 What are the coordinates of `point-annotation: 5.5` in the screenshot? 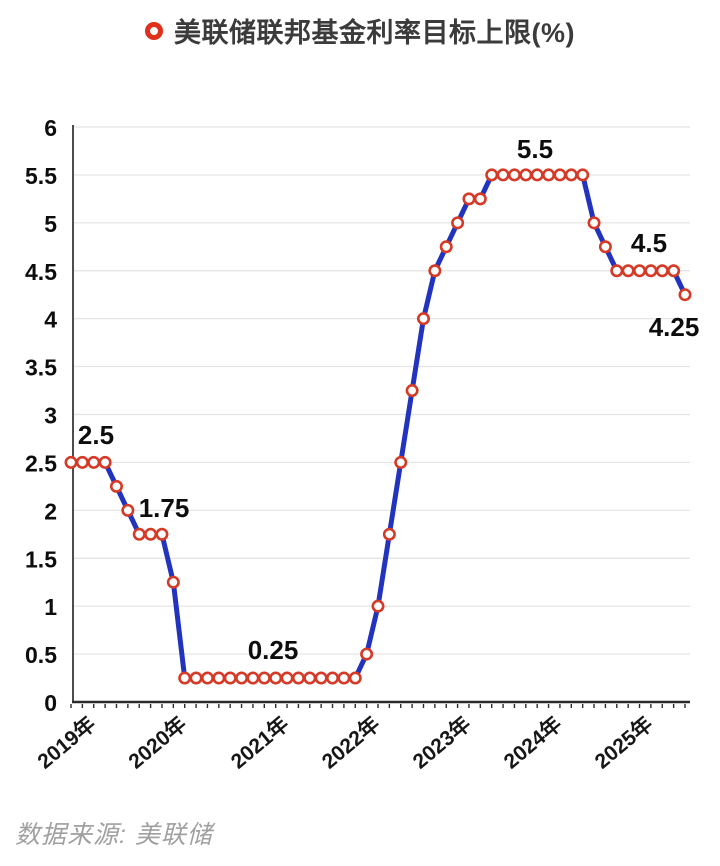 It's located at (535, 149).